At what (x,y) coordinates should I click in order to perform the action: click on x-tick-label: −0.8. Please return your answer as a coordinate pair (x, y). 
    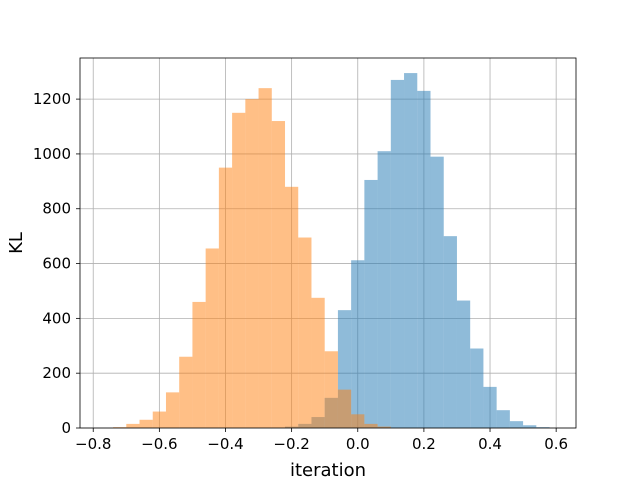
    Looking at the image, I should click on (93, 444).